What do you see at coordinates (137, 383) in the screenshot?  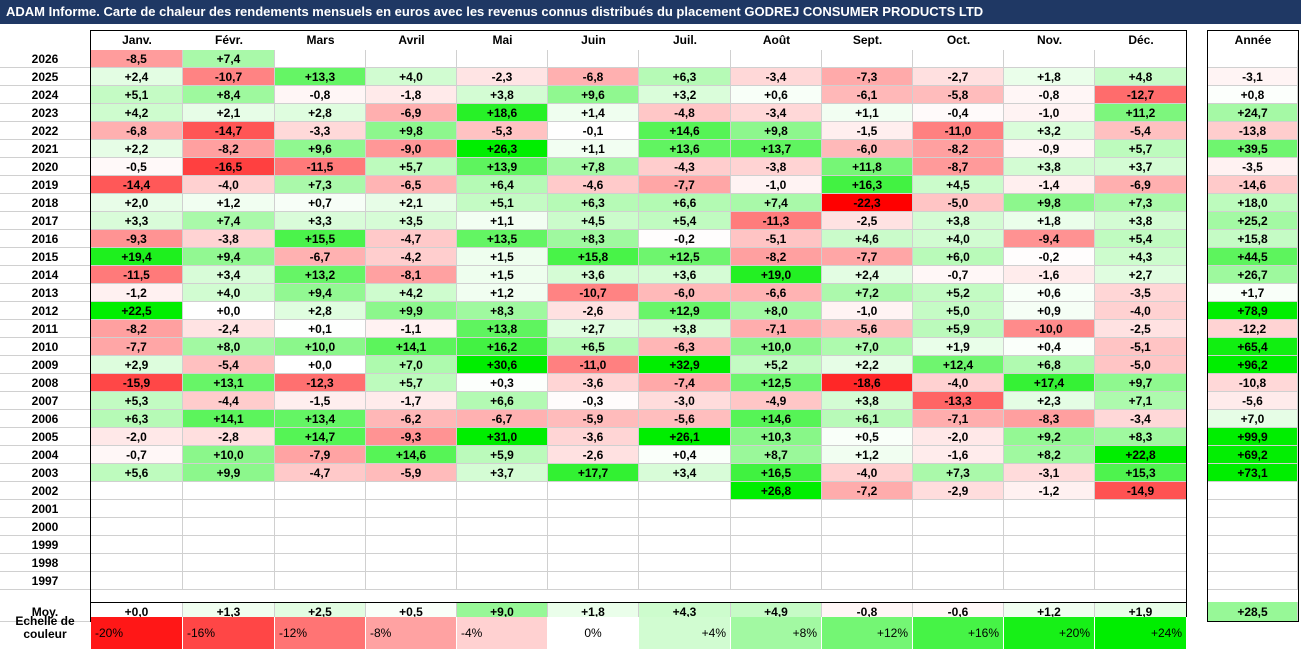 I see `heatmap-cell: -15,9` at bounding box center [137, 383].